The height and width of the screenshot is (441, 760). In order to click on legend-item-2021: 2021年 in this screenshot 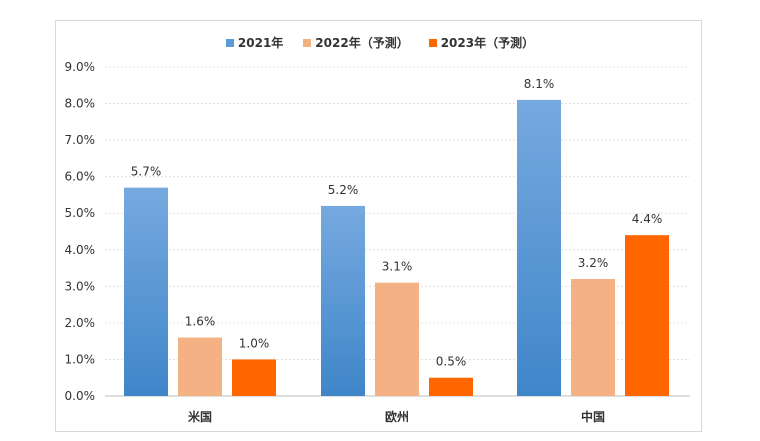, I will do `click(254, 42)`.